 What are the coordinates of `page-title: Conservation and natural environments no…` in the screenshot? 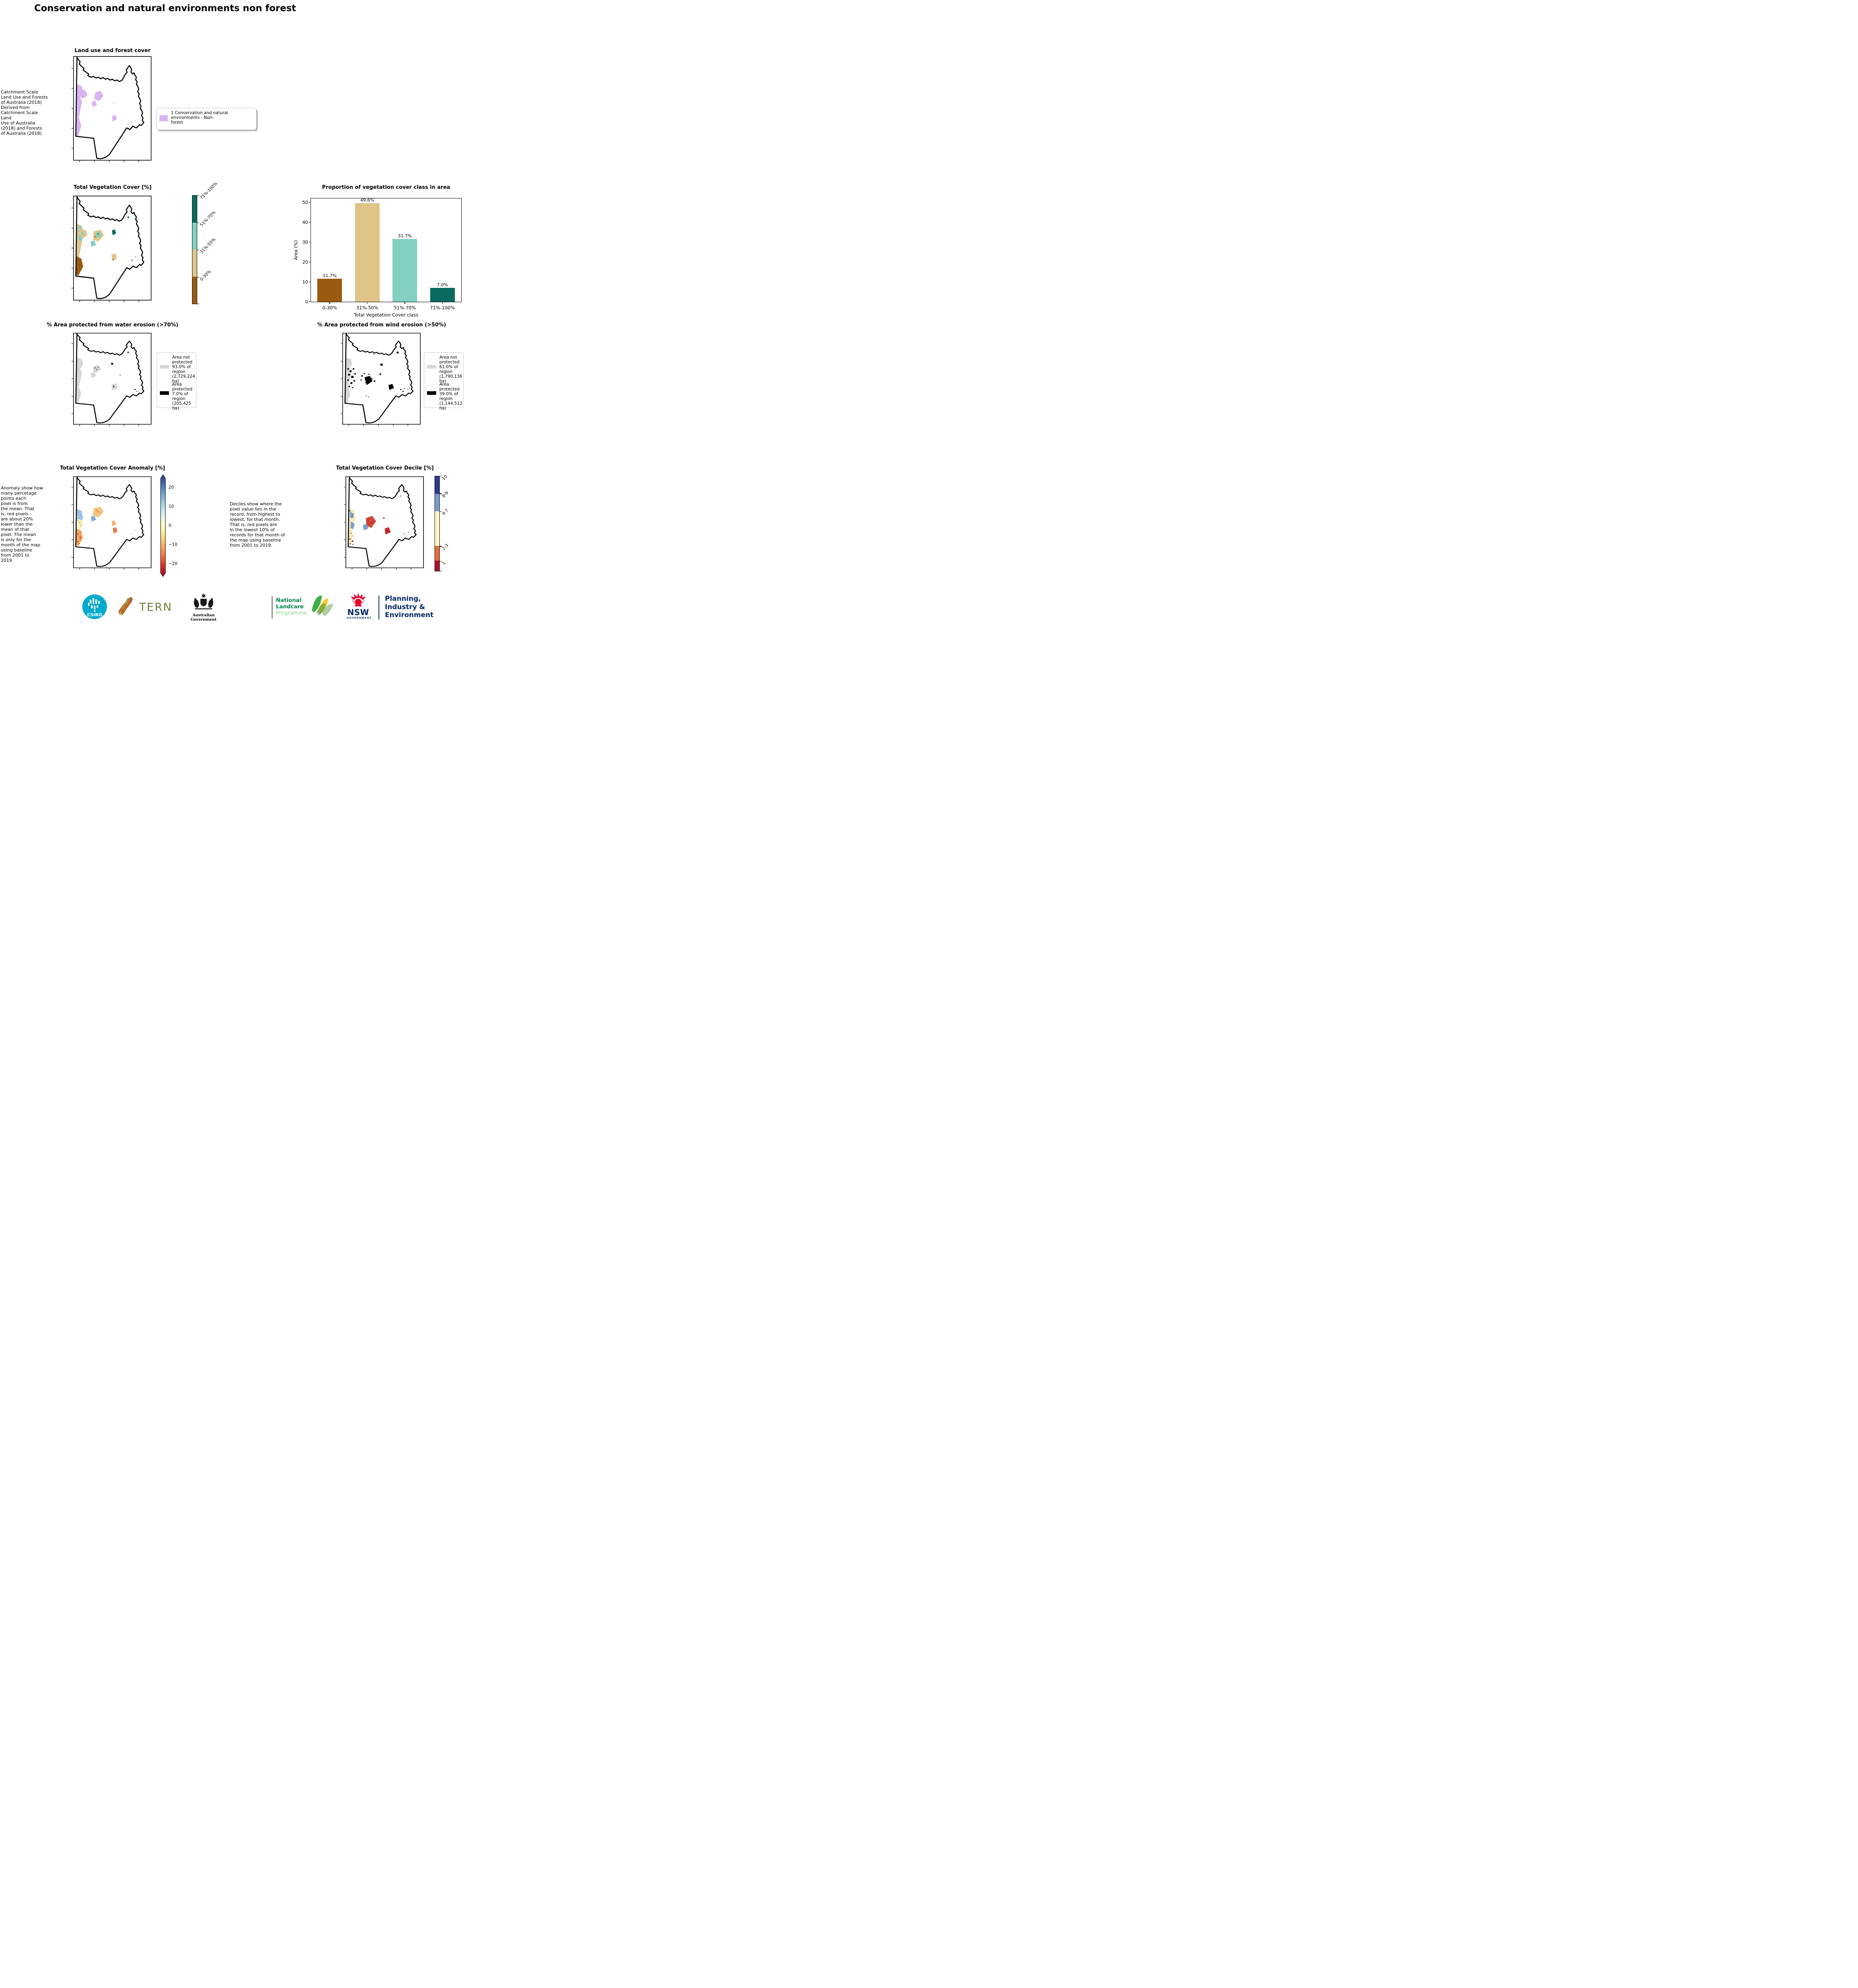 It's located at (165, 8).